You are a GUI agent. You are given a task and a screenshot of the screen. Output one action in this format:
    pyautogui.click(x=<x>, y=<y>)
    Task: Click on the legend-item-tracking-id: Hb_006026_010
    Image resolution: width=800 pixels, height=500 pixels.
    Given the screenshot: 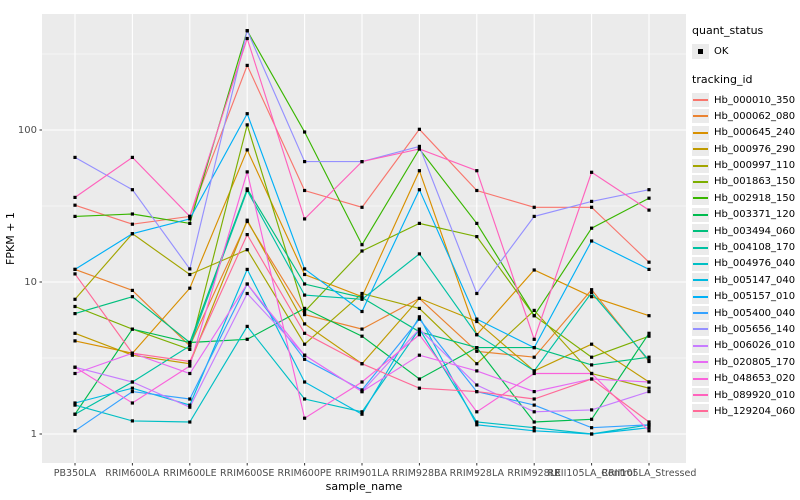 What is the action you would take?
    pyautogui.click(x=746, y=345)
    